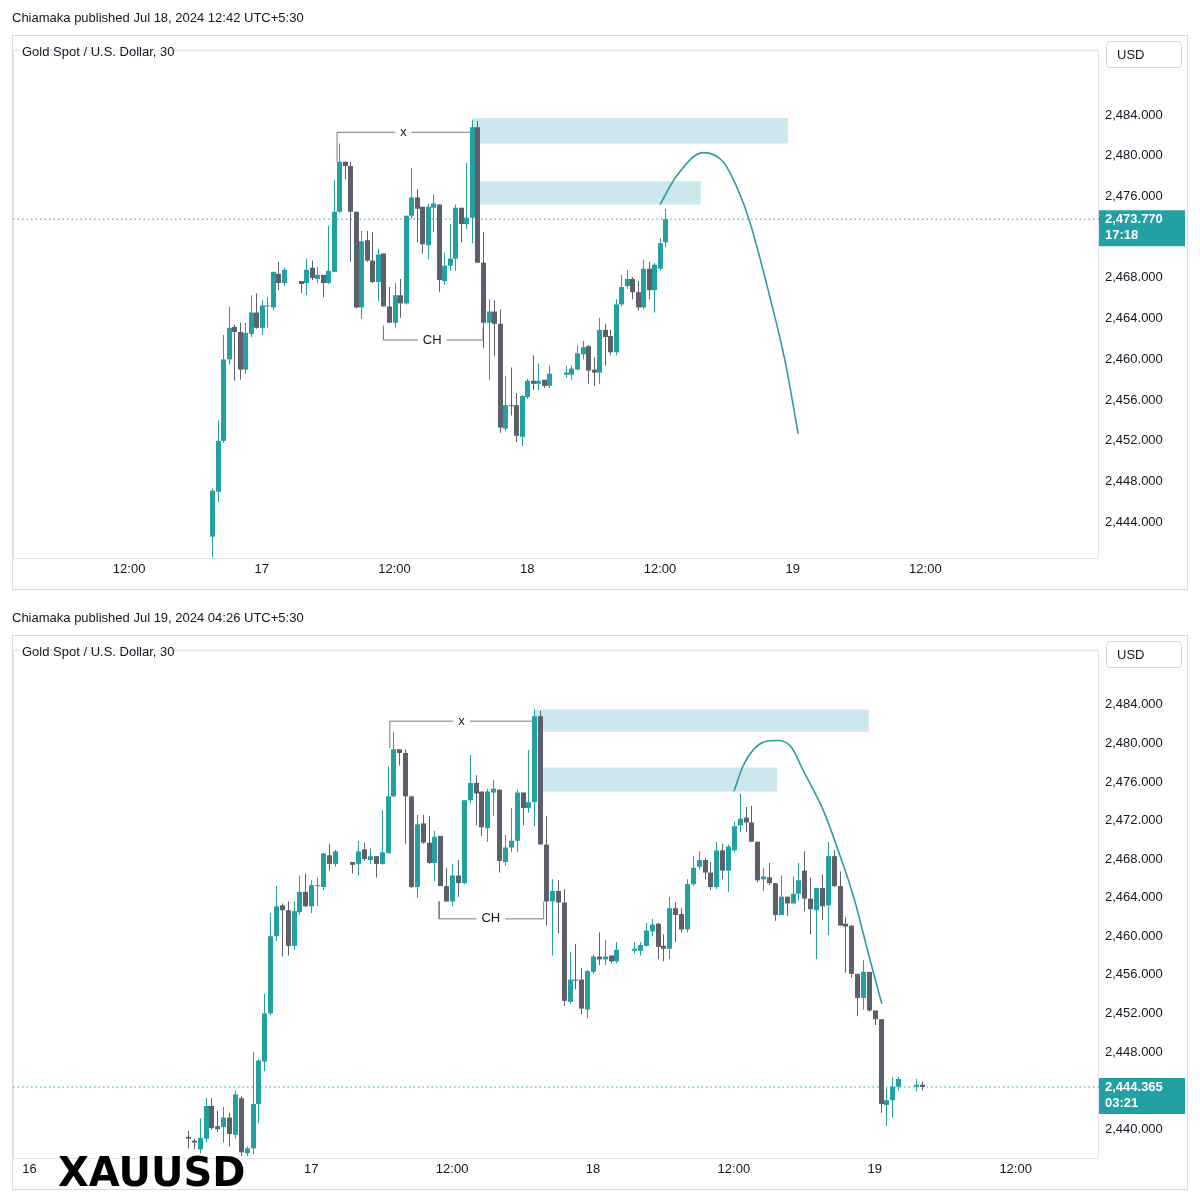 Image resolution: width=1200 pixels, height=1200 pixels. What do you see at coordinates (152, 1172) in the screenshot?
I see `annotation: XAUUSD` at bounding box center [152, 1172].